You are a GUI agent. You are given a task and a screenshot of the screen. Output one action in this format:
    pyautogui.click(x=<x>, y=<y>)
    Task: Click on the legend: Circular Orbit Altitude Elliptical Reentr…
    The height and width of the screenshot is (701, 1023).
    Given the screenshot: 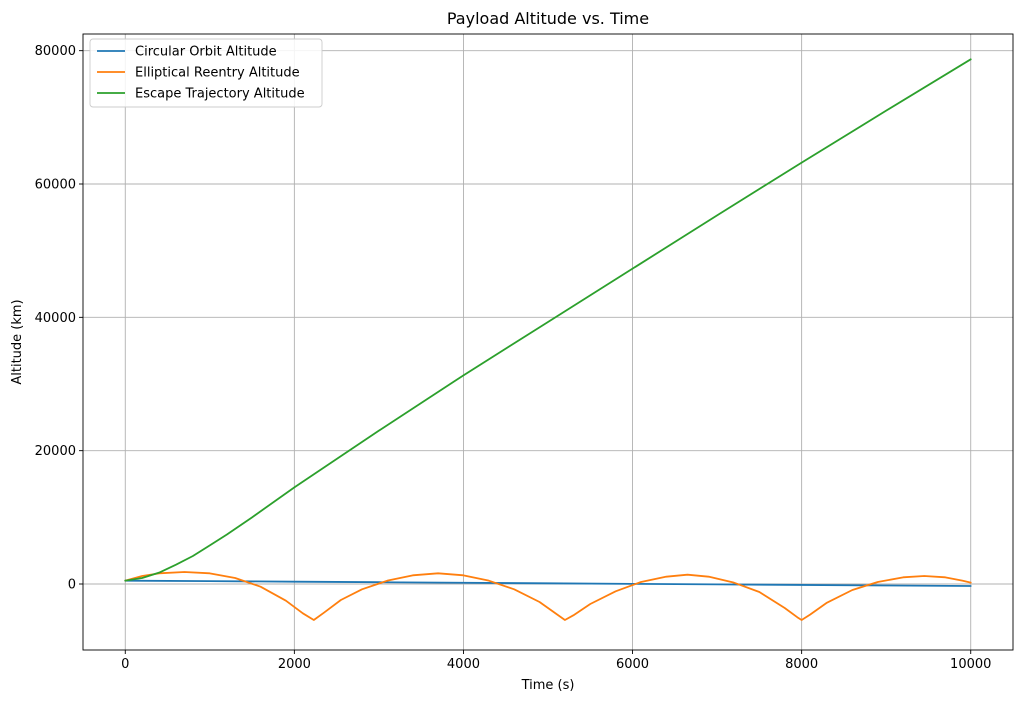 What is the action you would take?
    pyautogui.click(x=206, y=73)
    